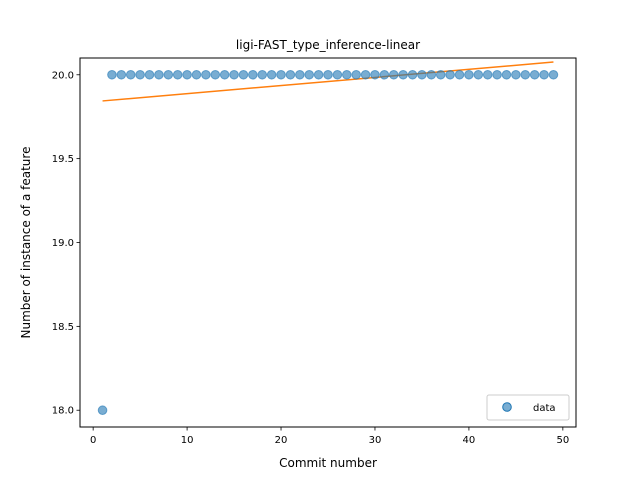 This screenshot has height=480, width=640. Describe the element at coordinates (328, 463) in the screenshot. I see `x-axis-title: Commit number` at that location.